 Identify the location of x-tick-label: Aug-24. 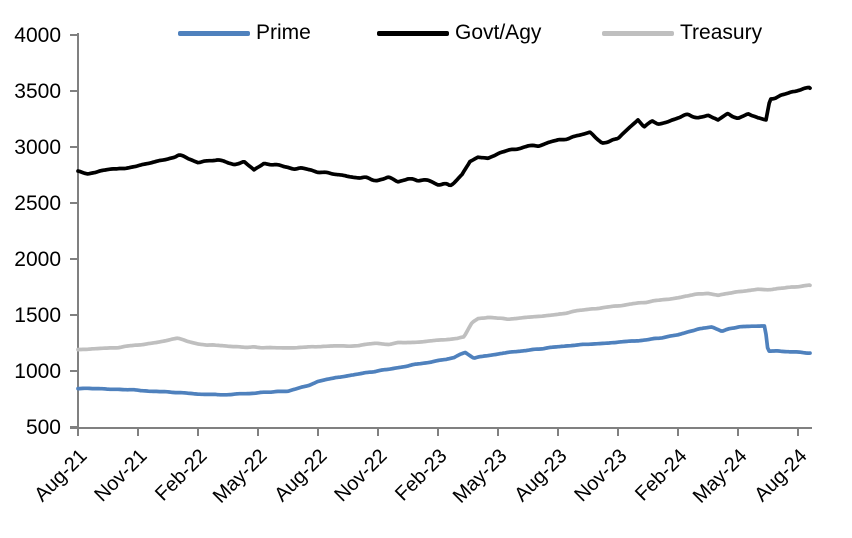
(780, 475).